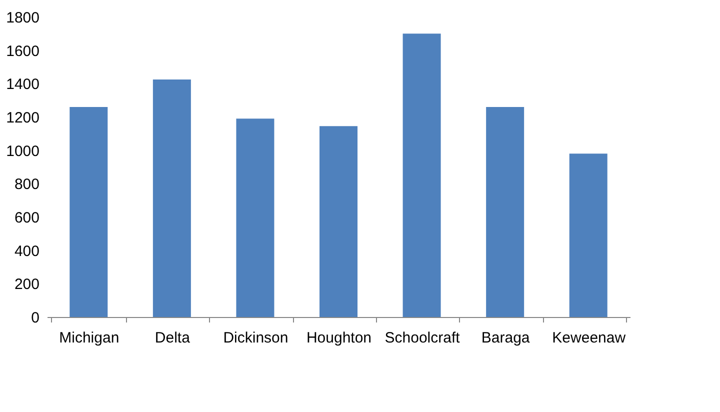 The width and height of the screenshot is (720, 412). What do you see at coordinates (255, 338) in the screenshot?
I see `x-tick-label: Dickinson` at bounding box center [255, 338].